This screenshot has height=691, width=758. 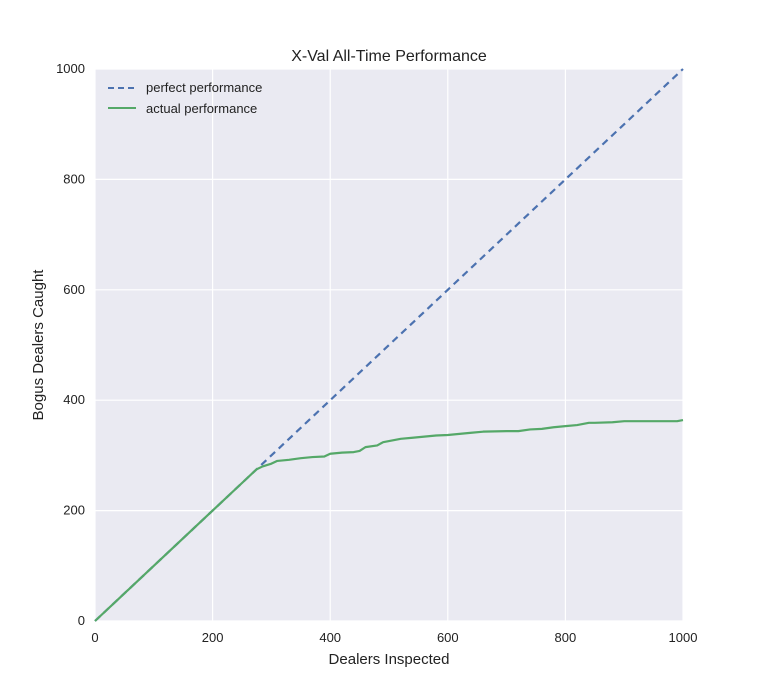 I want to click on legend: perfect performance actual performance, so click(x=185, y=98).